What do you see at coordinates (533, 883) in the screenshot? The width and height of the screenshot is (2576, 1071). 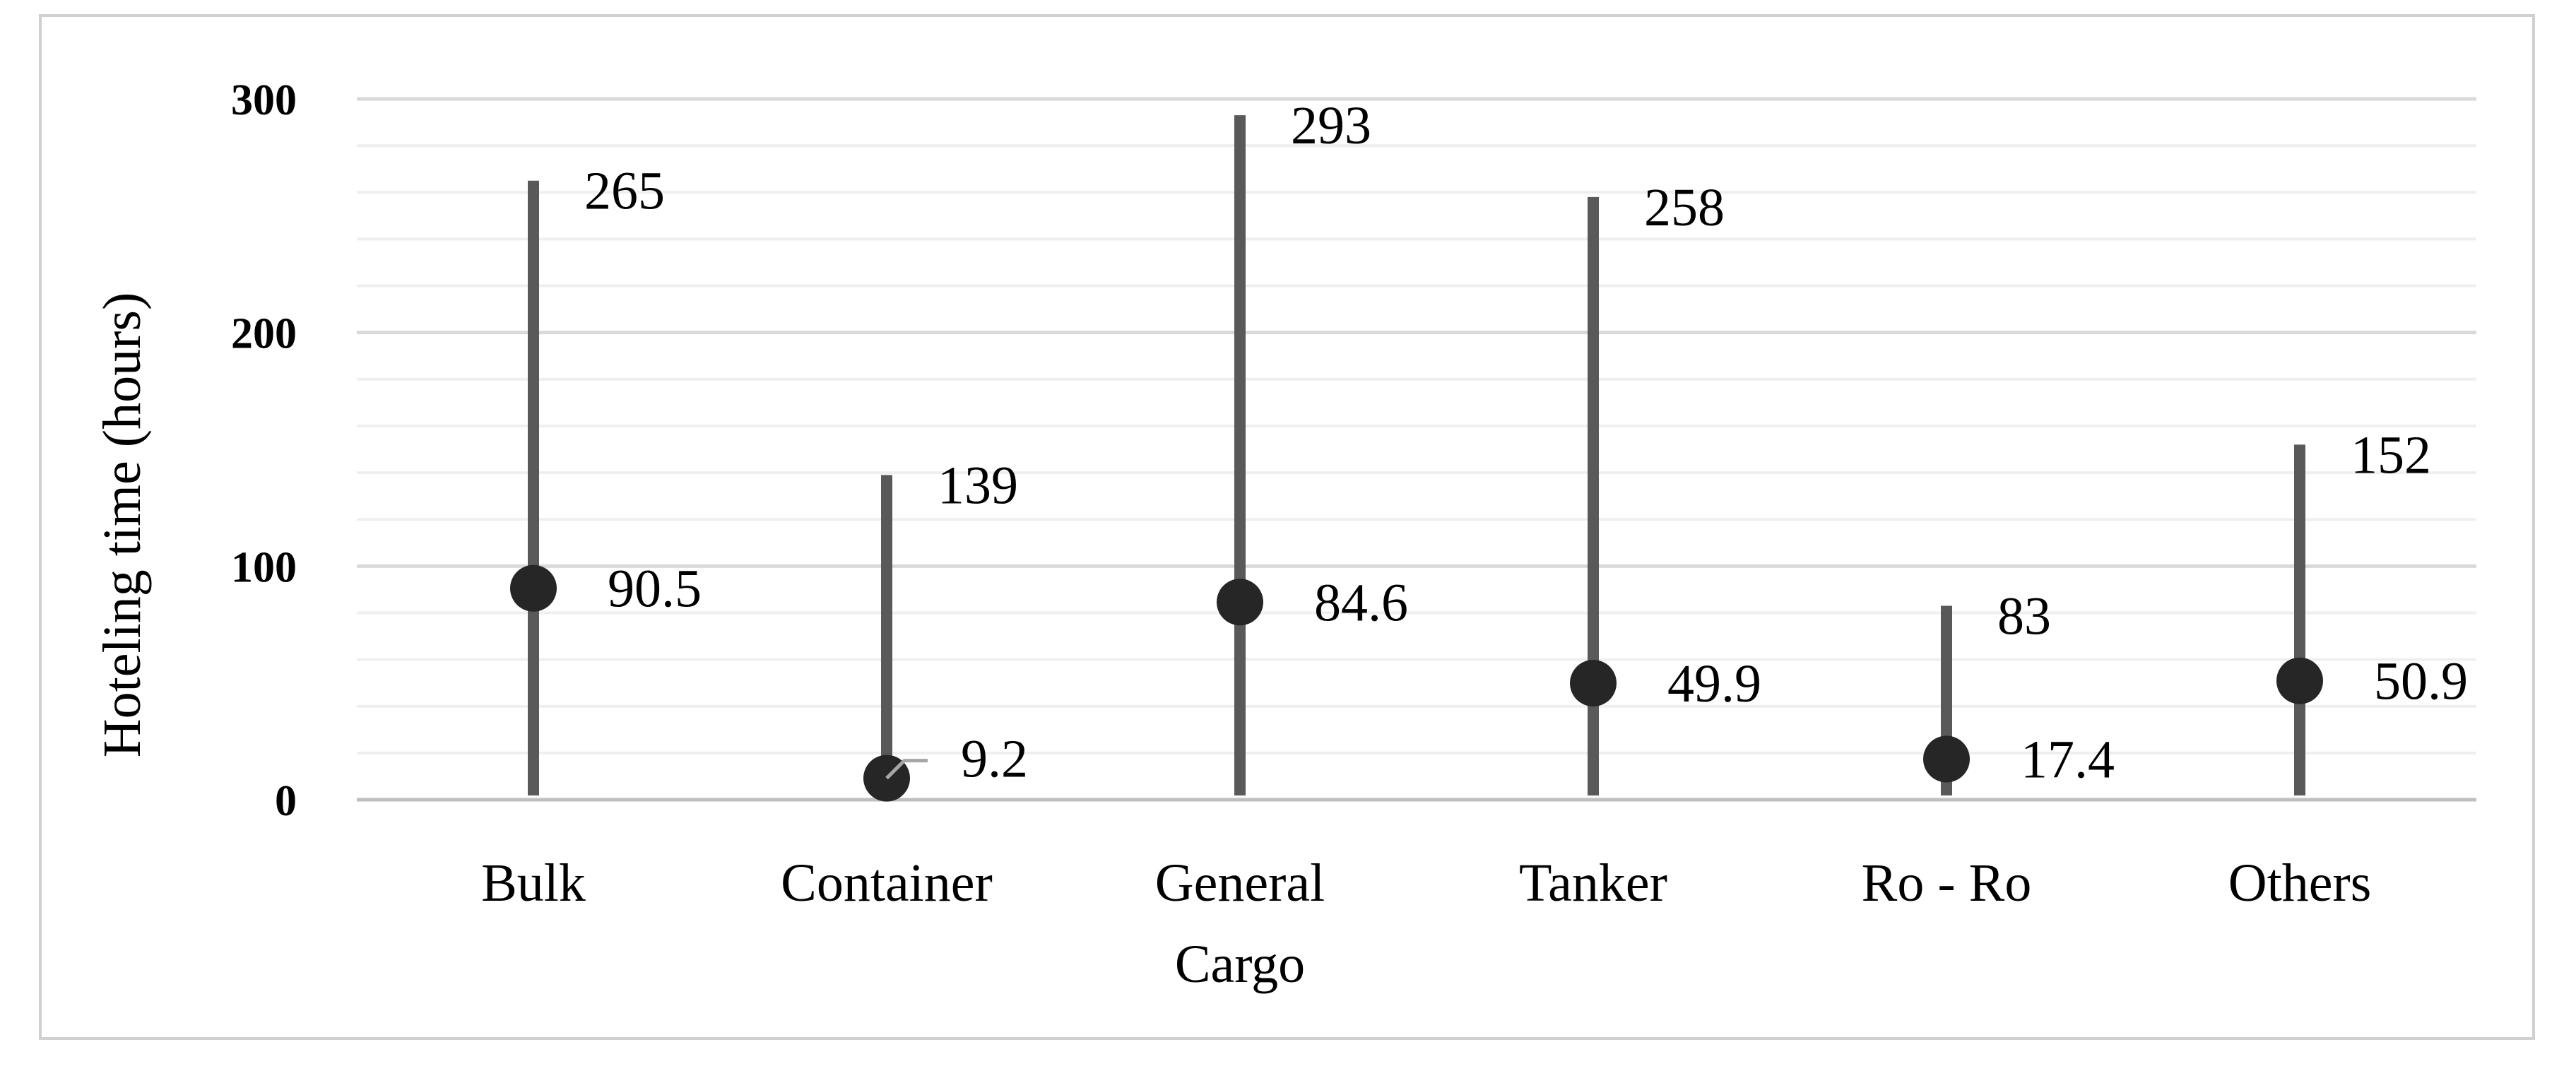 I see `x-category-label: Bulk` at bounding box center [533, 883].